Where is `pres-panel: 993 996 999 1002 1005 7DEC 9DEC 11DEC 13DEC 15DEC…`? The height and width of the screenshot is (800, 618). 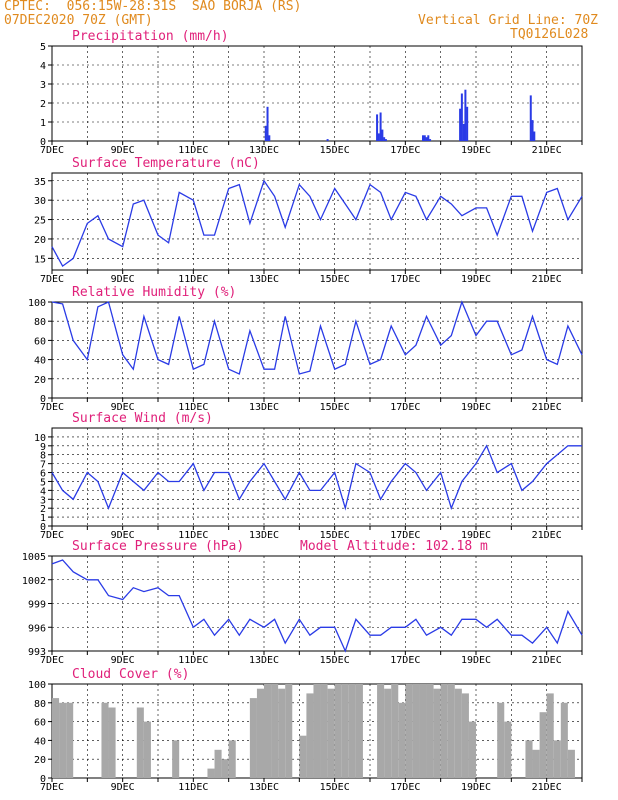
pres-panel: 993 996 999 1002 1005 7DEC 9DEC 11DEC 13DEC 15DEC… is located at coordinates (302, 602).